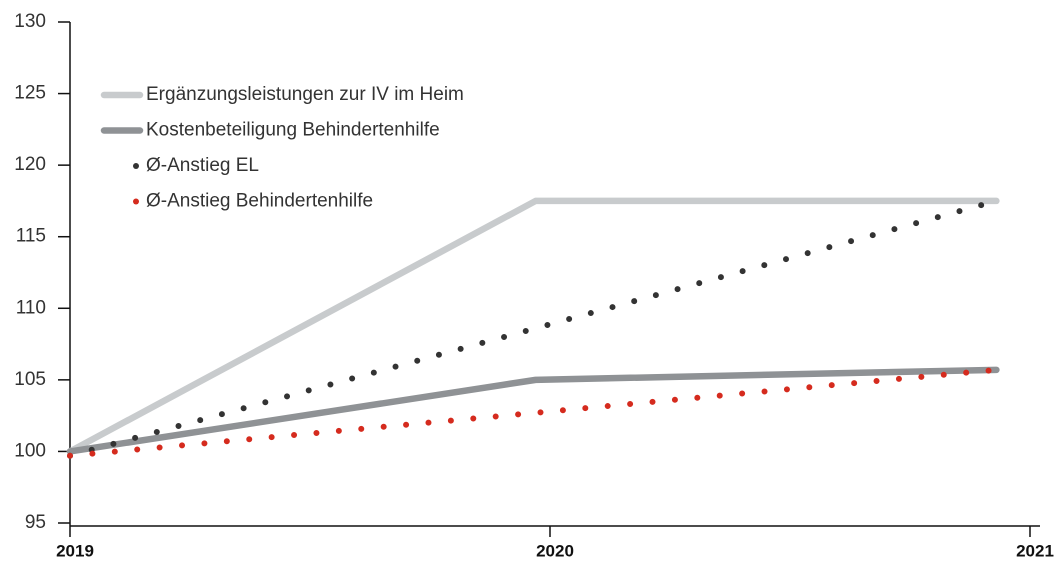 The width and height of the screenshot is (1056, 566). I want to click on y-tick-label: 130, so click(30, 21).